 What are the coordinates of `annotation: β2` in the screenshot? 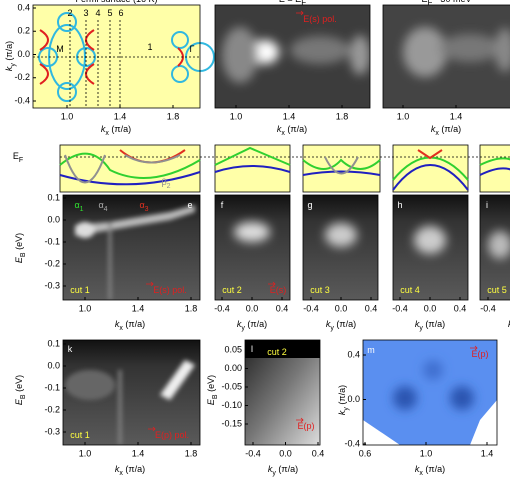 It's located at (165, 183).